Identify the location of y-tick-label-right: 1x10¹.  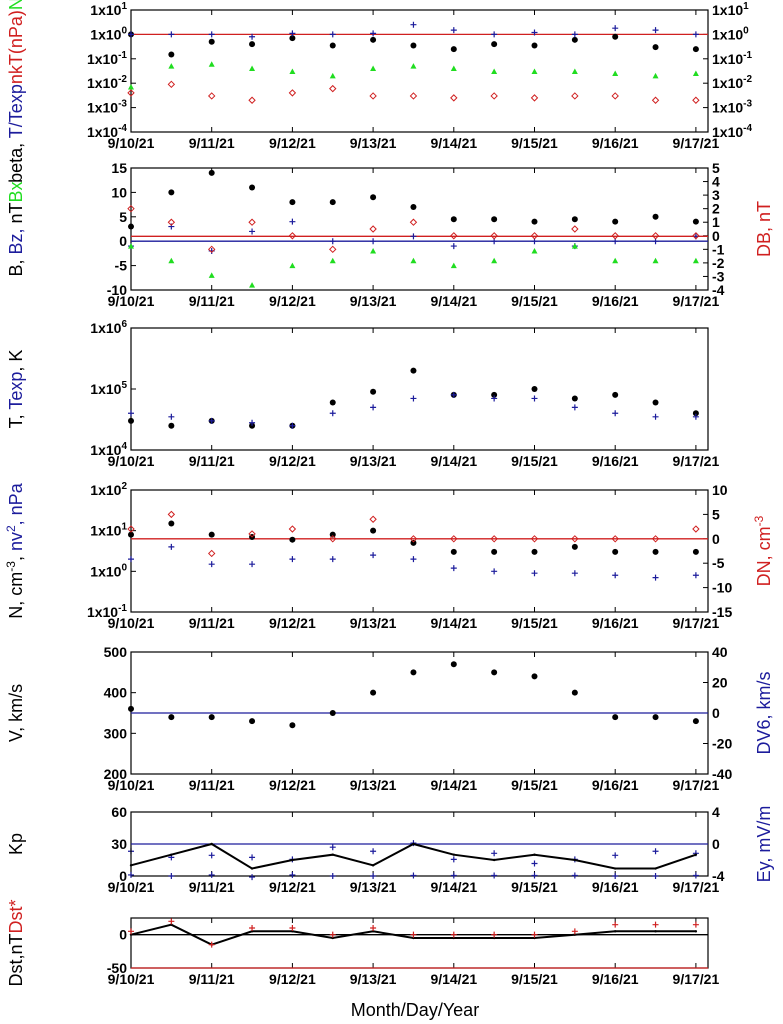
(730, 9).